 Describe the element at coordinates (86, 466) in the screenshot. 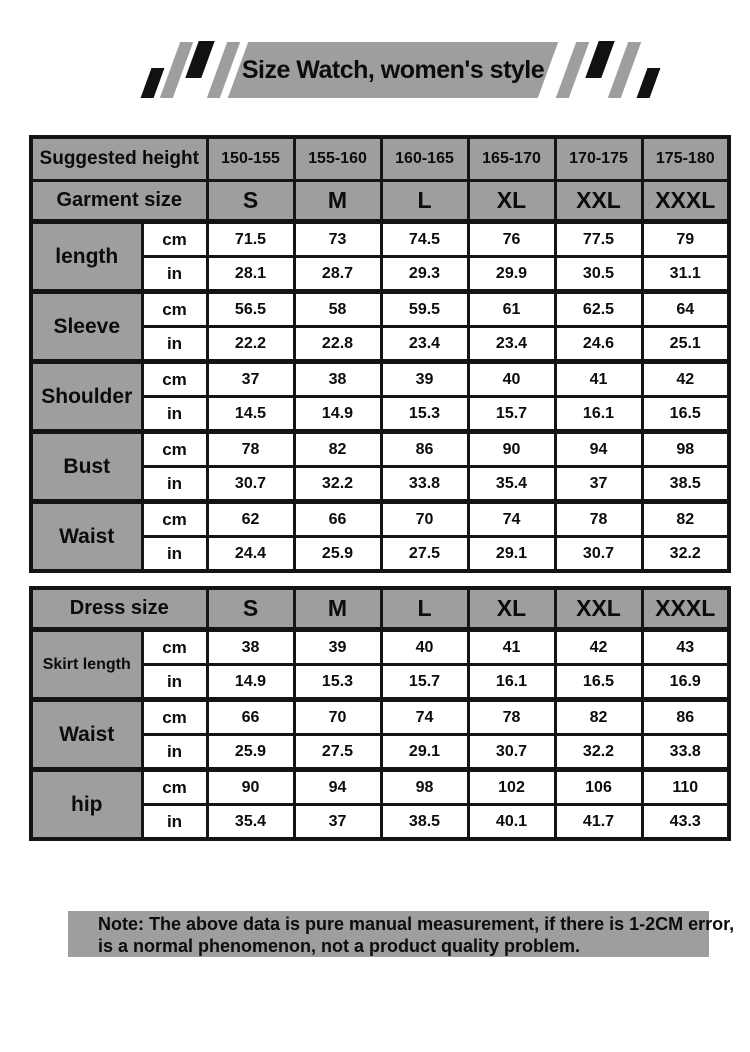

I see `row-label: Bust` at that location.